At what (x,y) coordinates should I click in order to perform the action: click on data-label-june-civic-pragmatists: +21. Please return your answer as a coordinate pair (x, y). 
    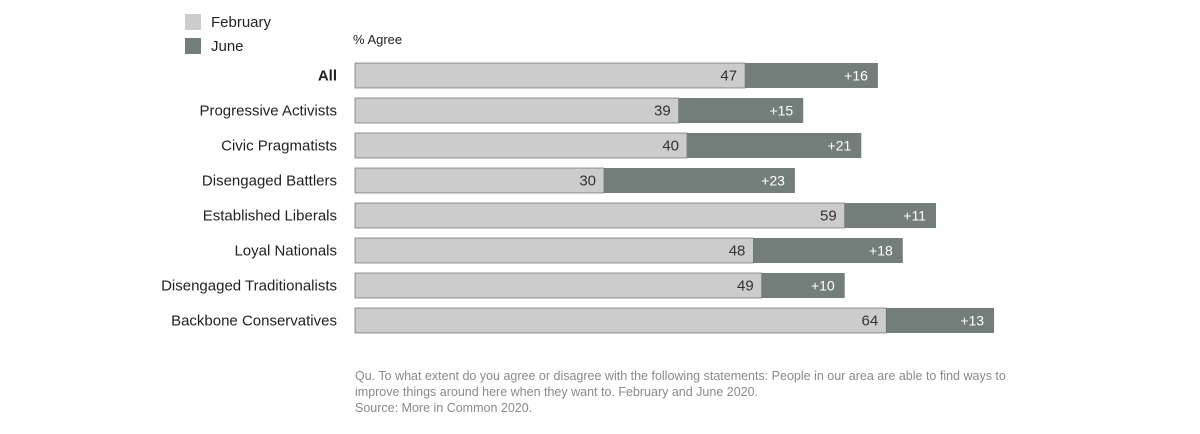
    Looking at the image, I should click on (840, 146).